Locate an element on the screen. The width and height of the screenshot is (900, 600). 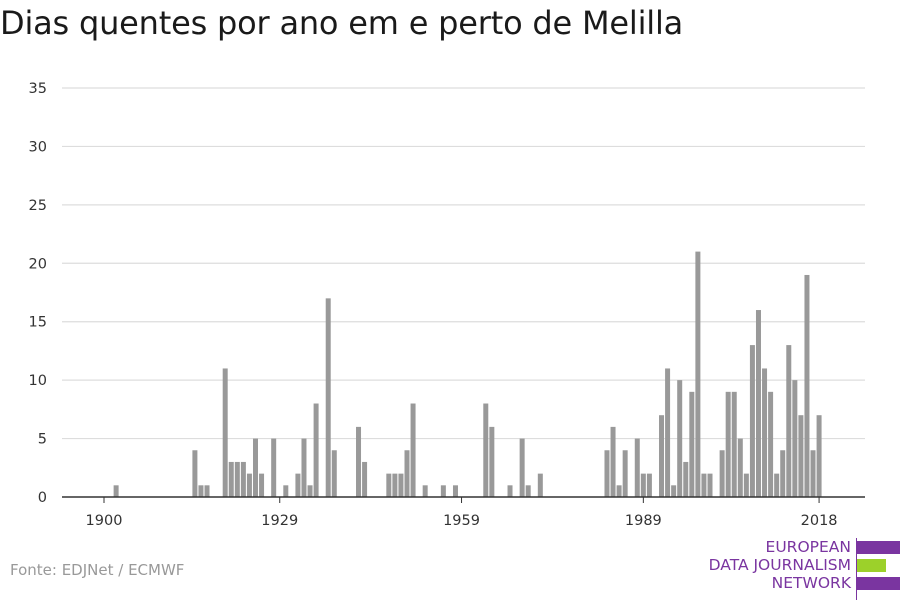
bar-1926 is located at coordinates (262, 485).